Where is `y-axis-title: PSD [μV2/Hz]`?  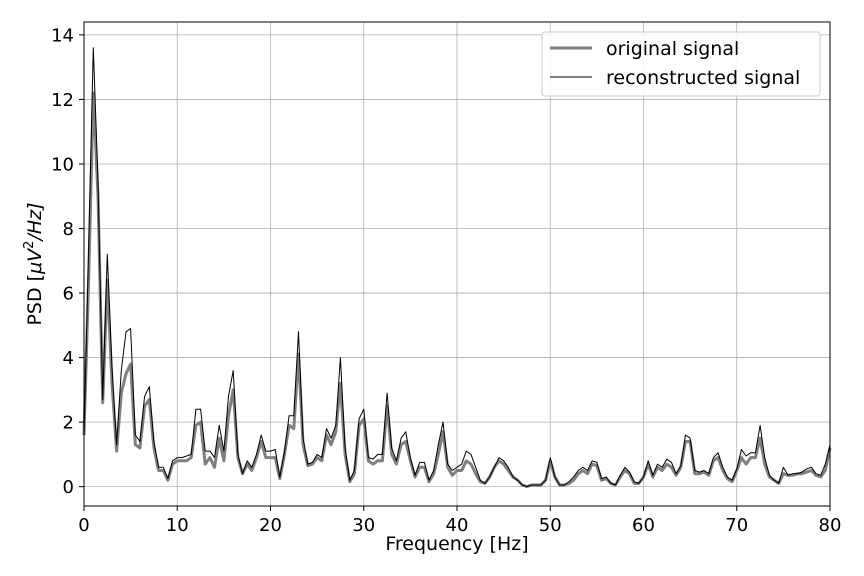 y-axis-title: PSD [μV2/Hz] is located at coordinates (34, 263).